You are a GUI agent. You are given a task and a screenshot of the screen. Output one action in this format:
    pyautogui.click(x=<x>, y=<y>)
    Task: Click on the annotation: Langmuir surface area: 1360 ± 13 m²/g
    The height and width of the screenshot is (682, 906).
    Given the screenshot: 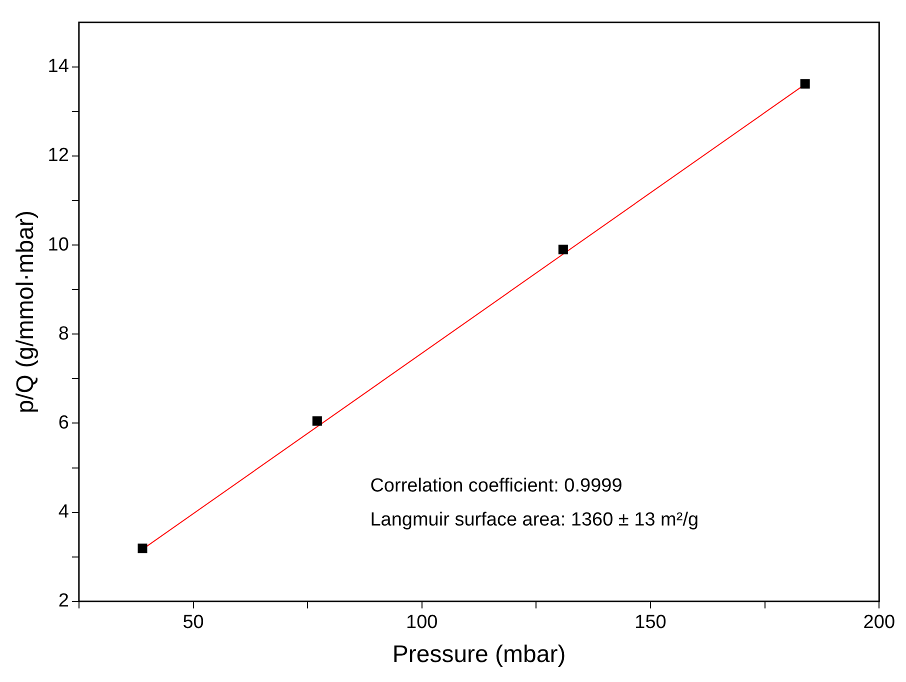 What is the action you would take?
    pyautogui.click(x=534, y=519)
    